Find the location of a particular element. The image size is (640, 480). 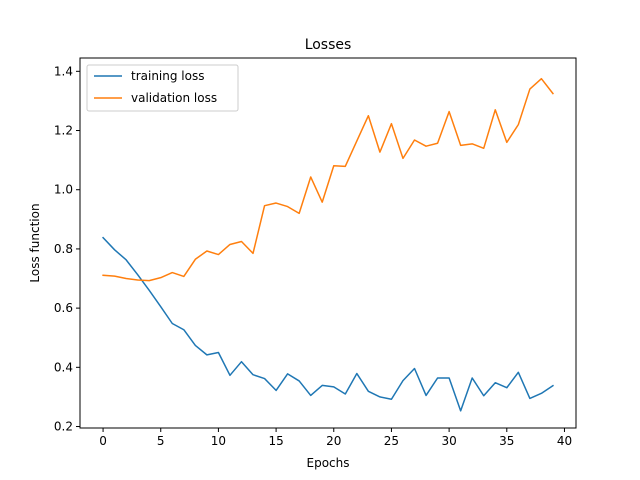

x-tick-label: 25 is located at coordinates (391, 441).